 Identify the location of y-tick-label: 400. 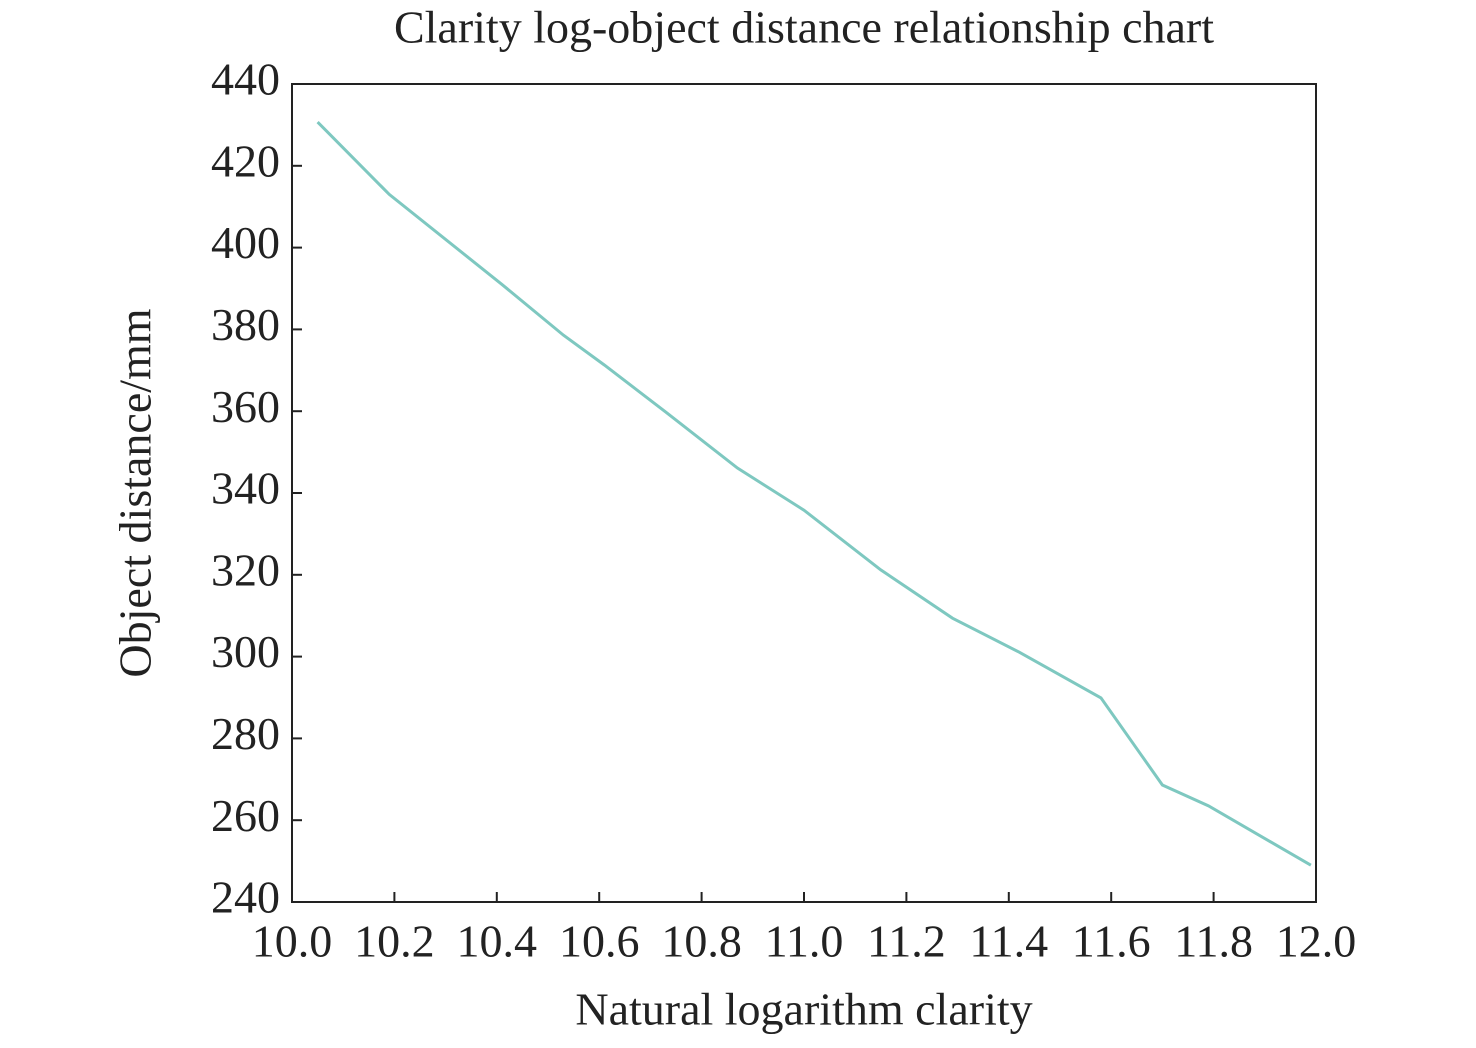
(245, 242).